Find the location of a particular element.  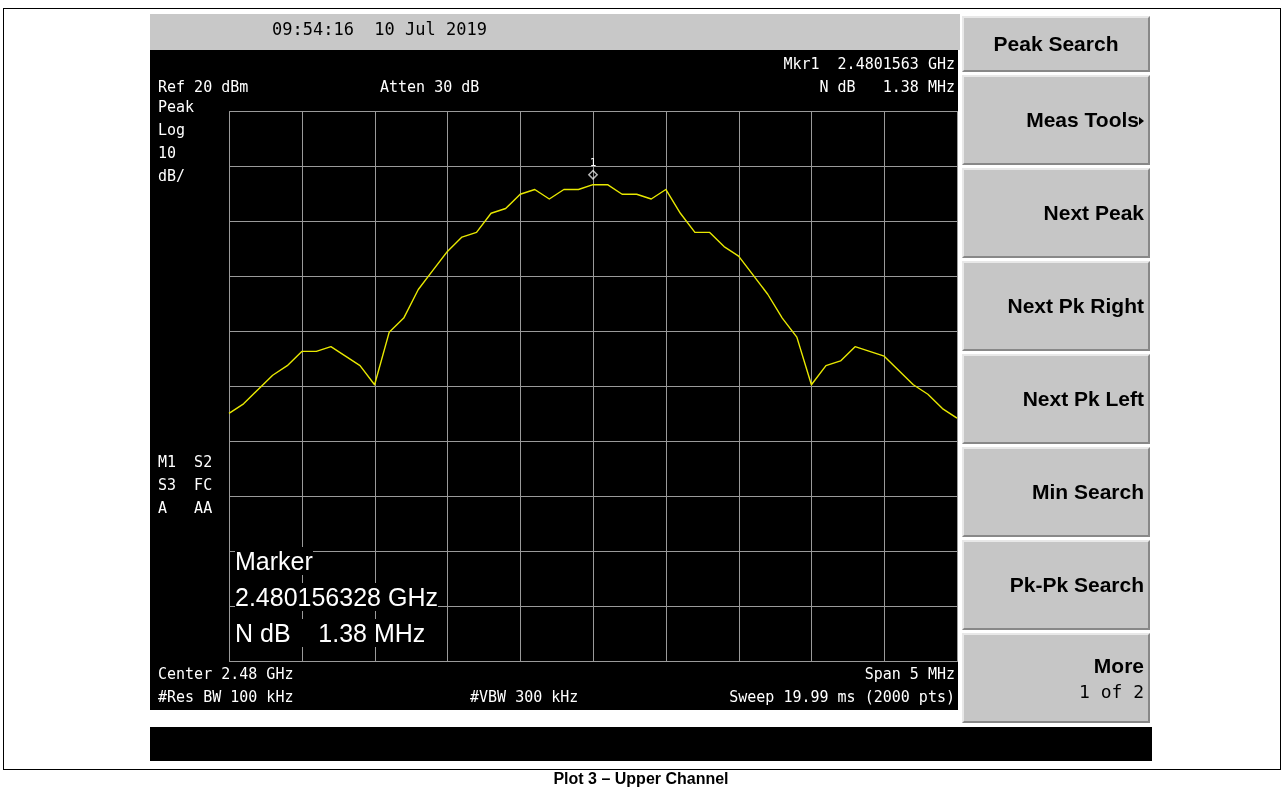

text: Next Pk Right is located at coordinates (1075, 305).